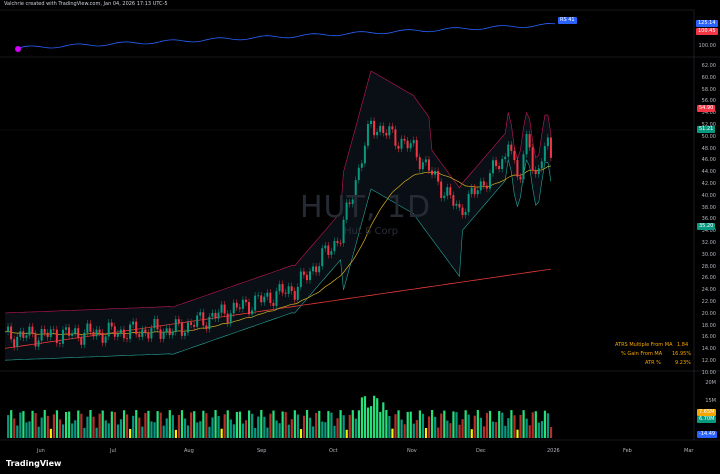 The width and height of the screenshot is (720, 474). What do you see at coordinates (708, 184) in the screenshot?
I see `price-axis-label: 42.00` at bounding box center [708, 184].